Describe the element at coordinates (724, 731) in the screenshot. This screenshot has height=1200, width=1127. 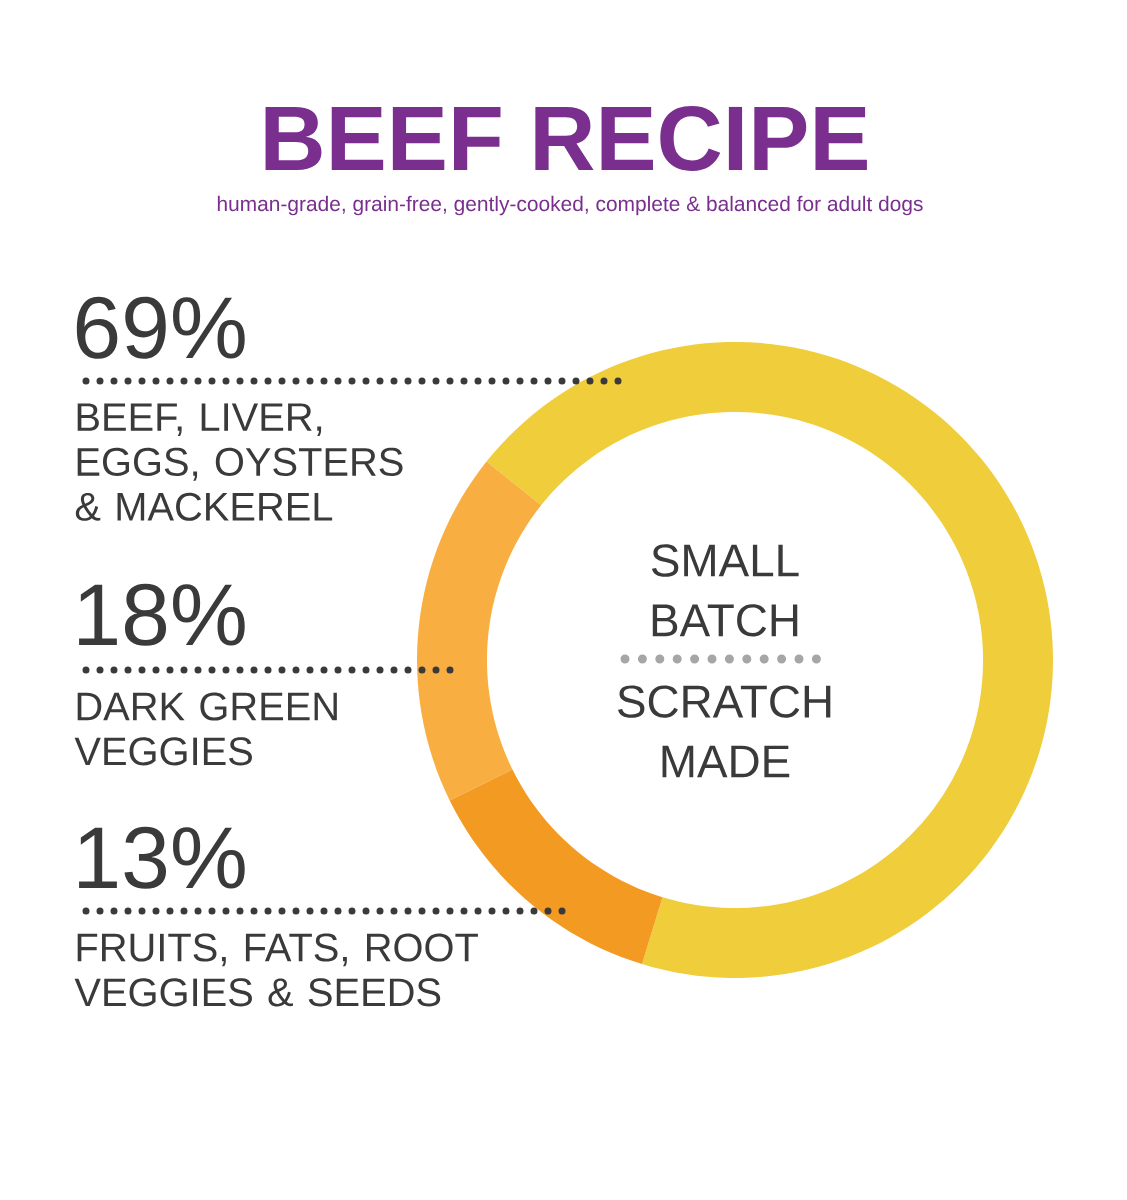
I see `text: SCRATCH MADE` at that location.